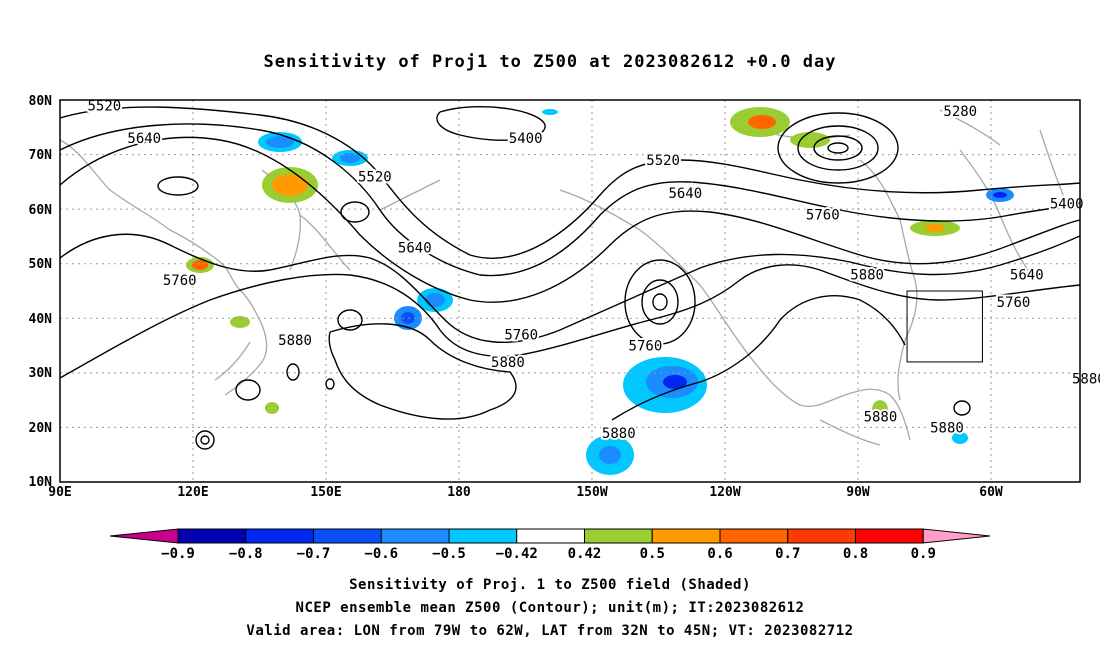 This screenshot has height=650, width=1100. Describe the element at coordinates (459, 492) in the screenshot. I see `lon-label: 180` at that location.